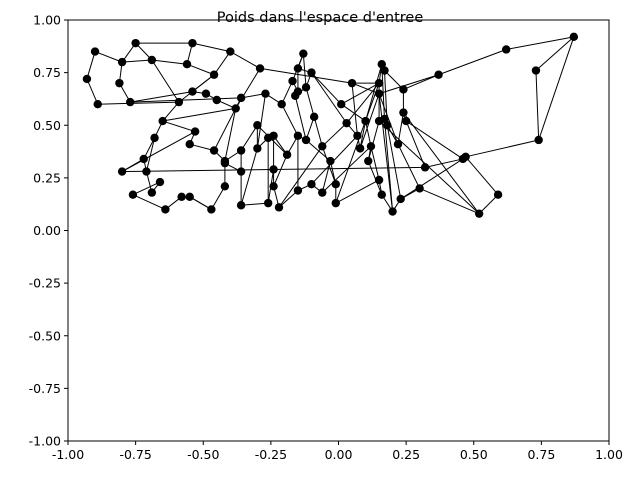 This screenshot has height=480, width=640. Describe the element at coordinates (47, 125) in the screenshot. I see `y-tick-label: 0.50` at that location.